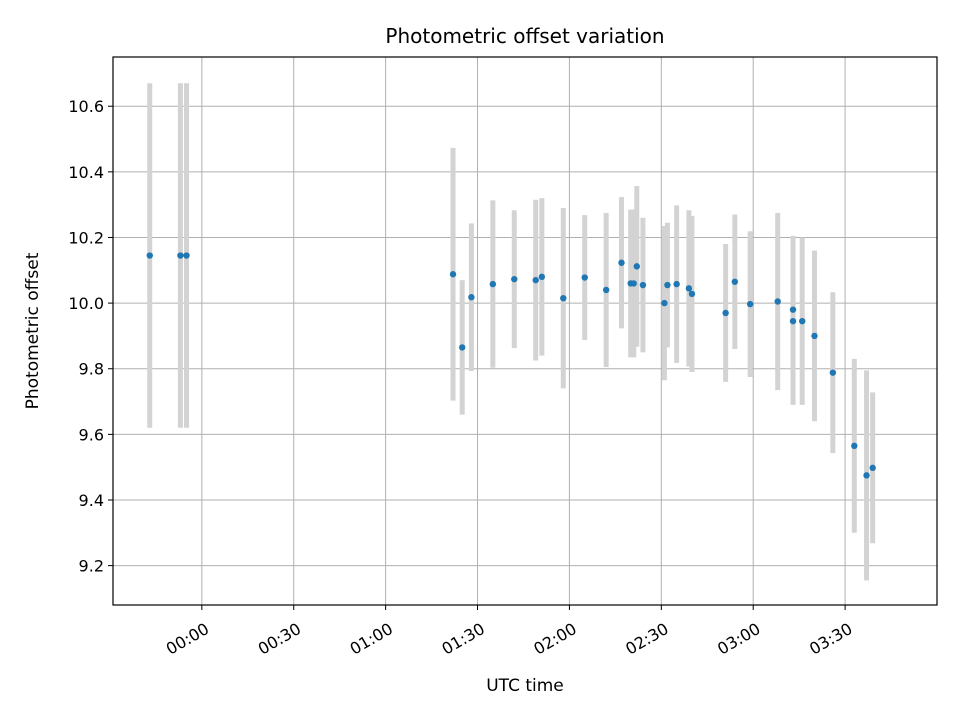 The height and width of the screenshot is (720, 960). Describe the element at coordinates (33, 330) in the screenshot. I see `y-axis-title: Photometric offset` at that location.